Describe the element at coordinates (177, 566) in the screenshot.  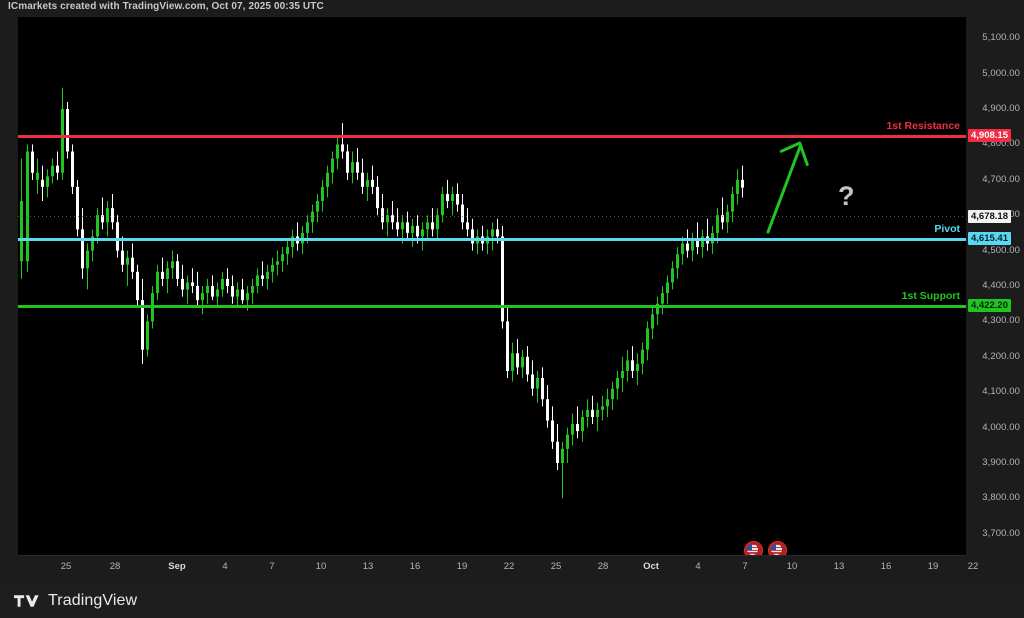
I see `time-axis-tick: Sep` at that location.